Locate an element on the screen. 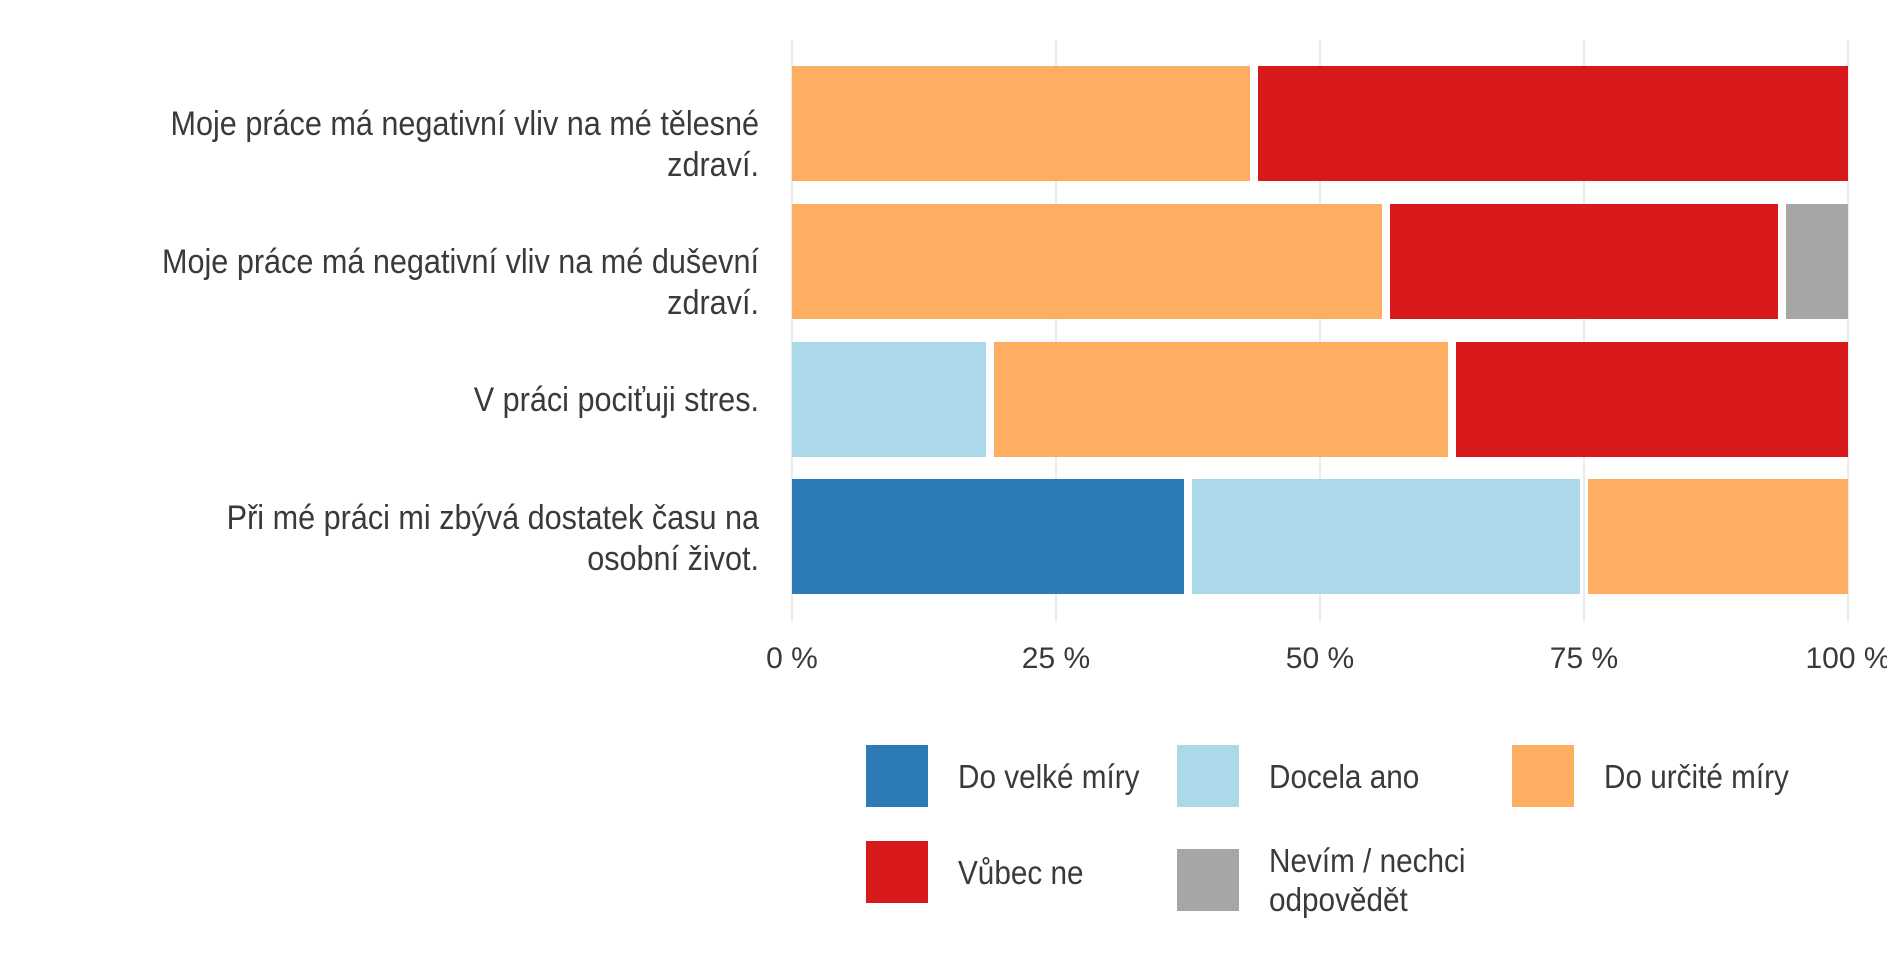 This screenshot has width=1887, height=962. legend-label: Vůbec ne is located at coordinates (1021, 872).